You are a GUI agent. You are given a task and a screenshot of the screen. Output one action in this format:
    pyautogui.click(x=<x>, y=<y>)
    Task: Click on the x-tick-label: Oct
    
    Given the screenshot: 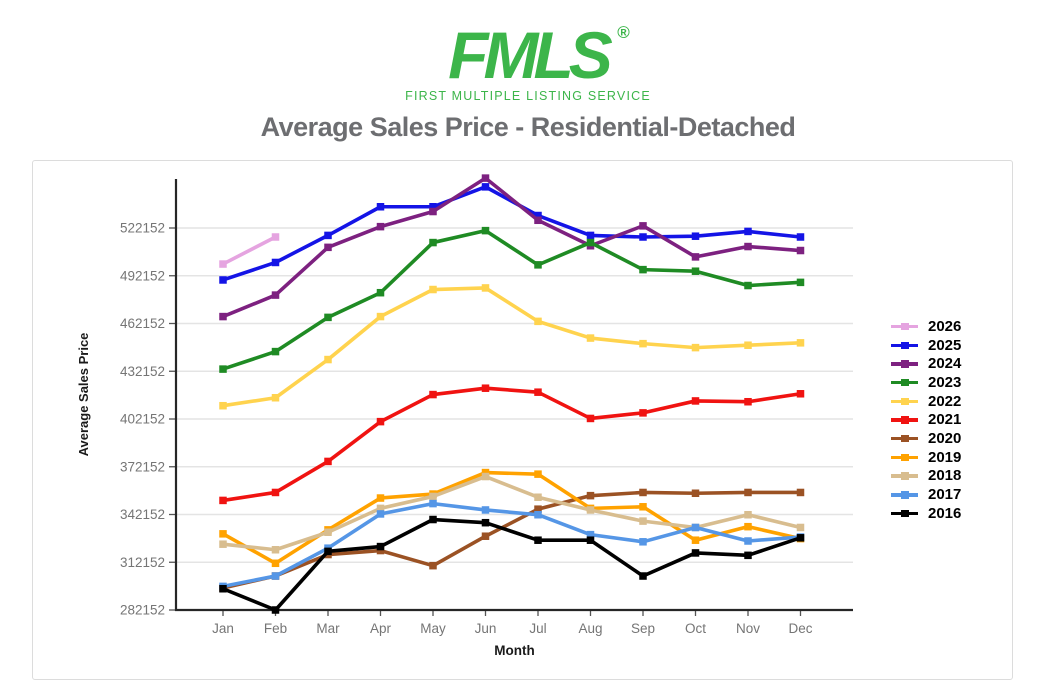 What is the action you would take?
    pyautogui.click(x=695, y=628)
    